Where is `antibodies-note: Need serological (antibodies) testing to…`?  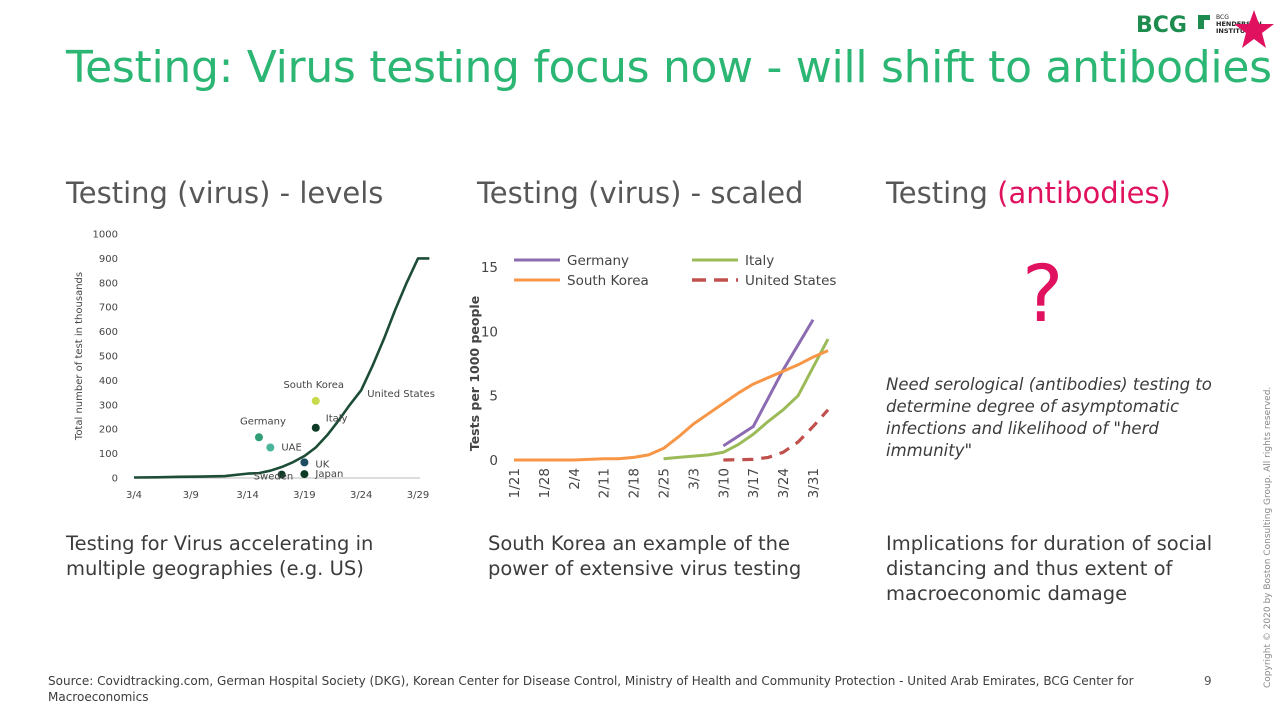 antibodies-note: Need serological (antibodies) testing to… is located at coordinates (1049, 417).